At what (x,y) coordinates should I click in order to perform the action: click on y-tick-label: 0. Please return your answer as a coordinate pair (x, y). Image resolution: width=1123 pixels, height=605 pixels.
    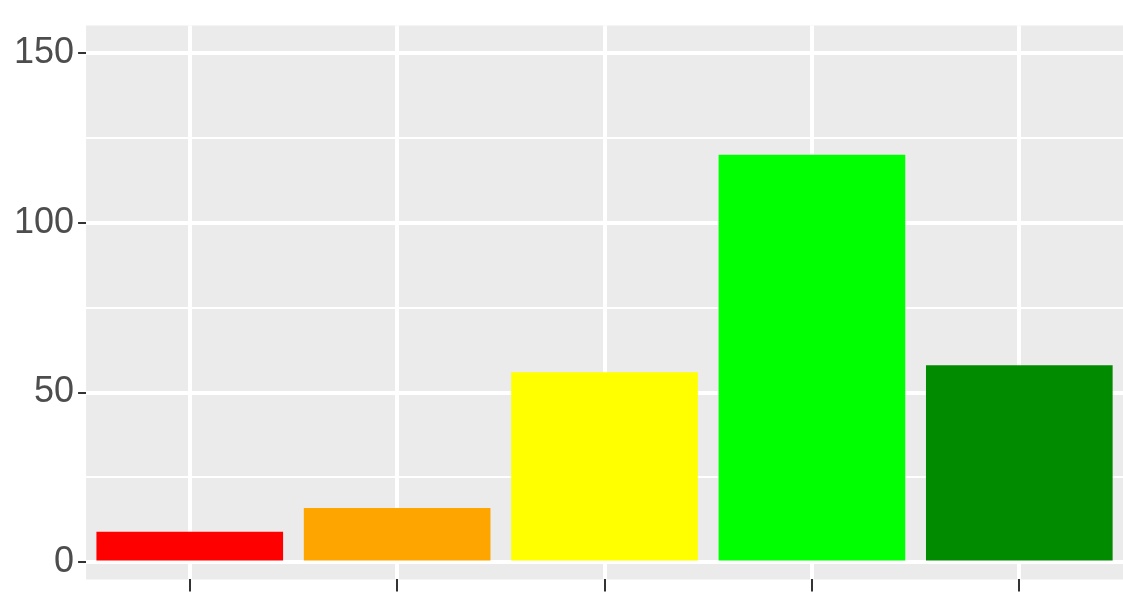
    Looking at the image, I should click on (64, 560).